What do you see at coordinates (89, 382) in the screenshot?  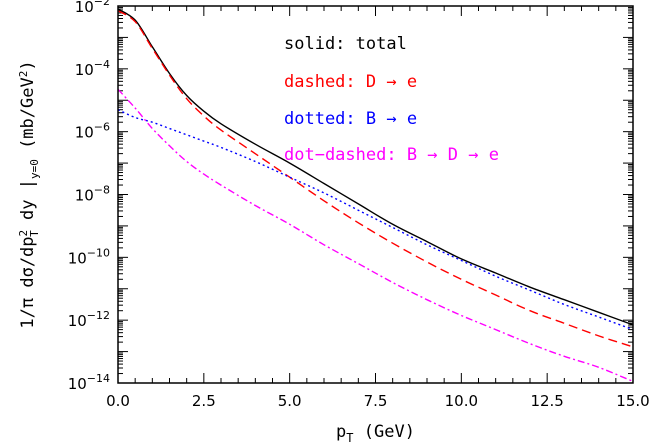 I see `y-tick-label: 10⁻¹⁴` at bounding box center [89, 382].